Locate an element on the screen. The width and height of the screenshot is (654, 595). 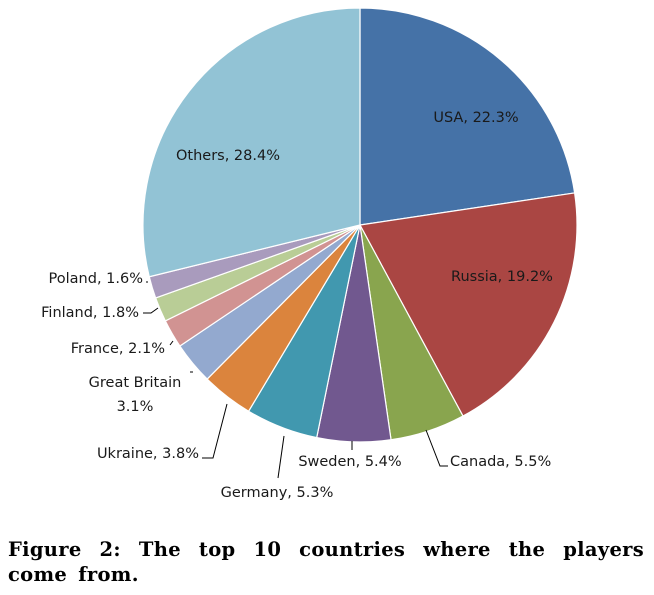
slice-label-ukraine: Ukraine, 3.8% is located at coordinates (148, 454).